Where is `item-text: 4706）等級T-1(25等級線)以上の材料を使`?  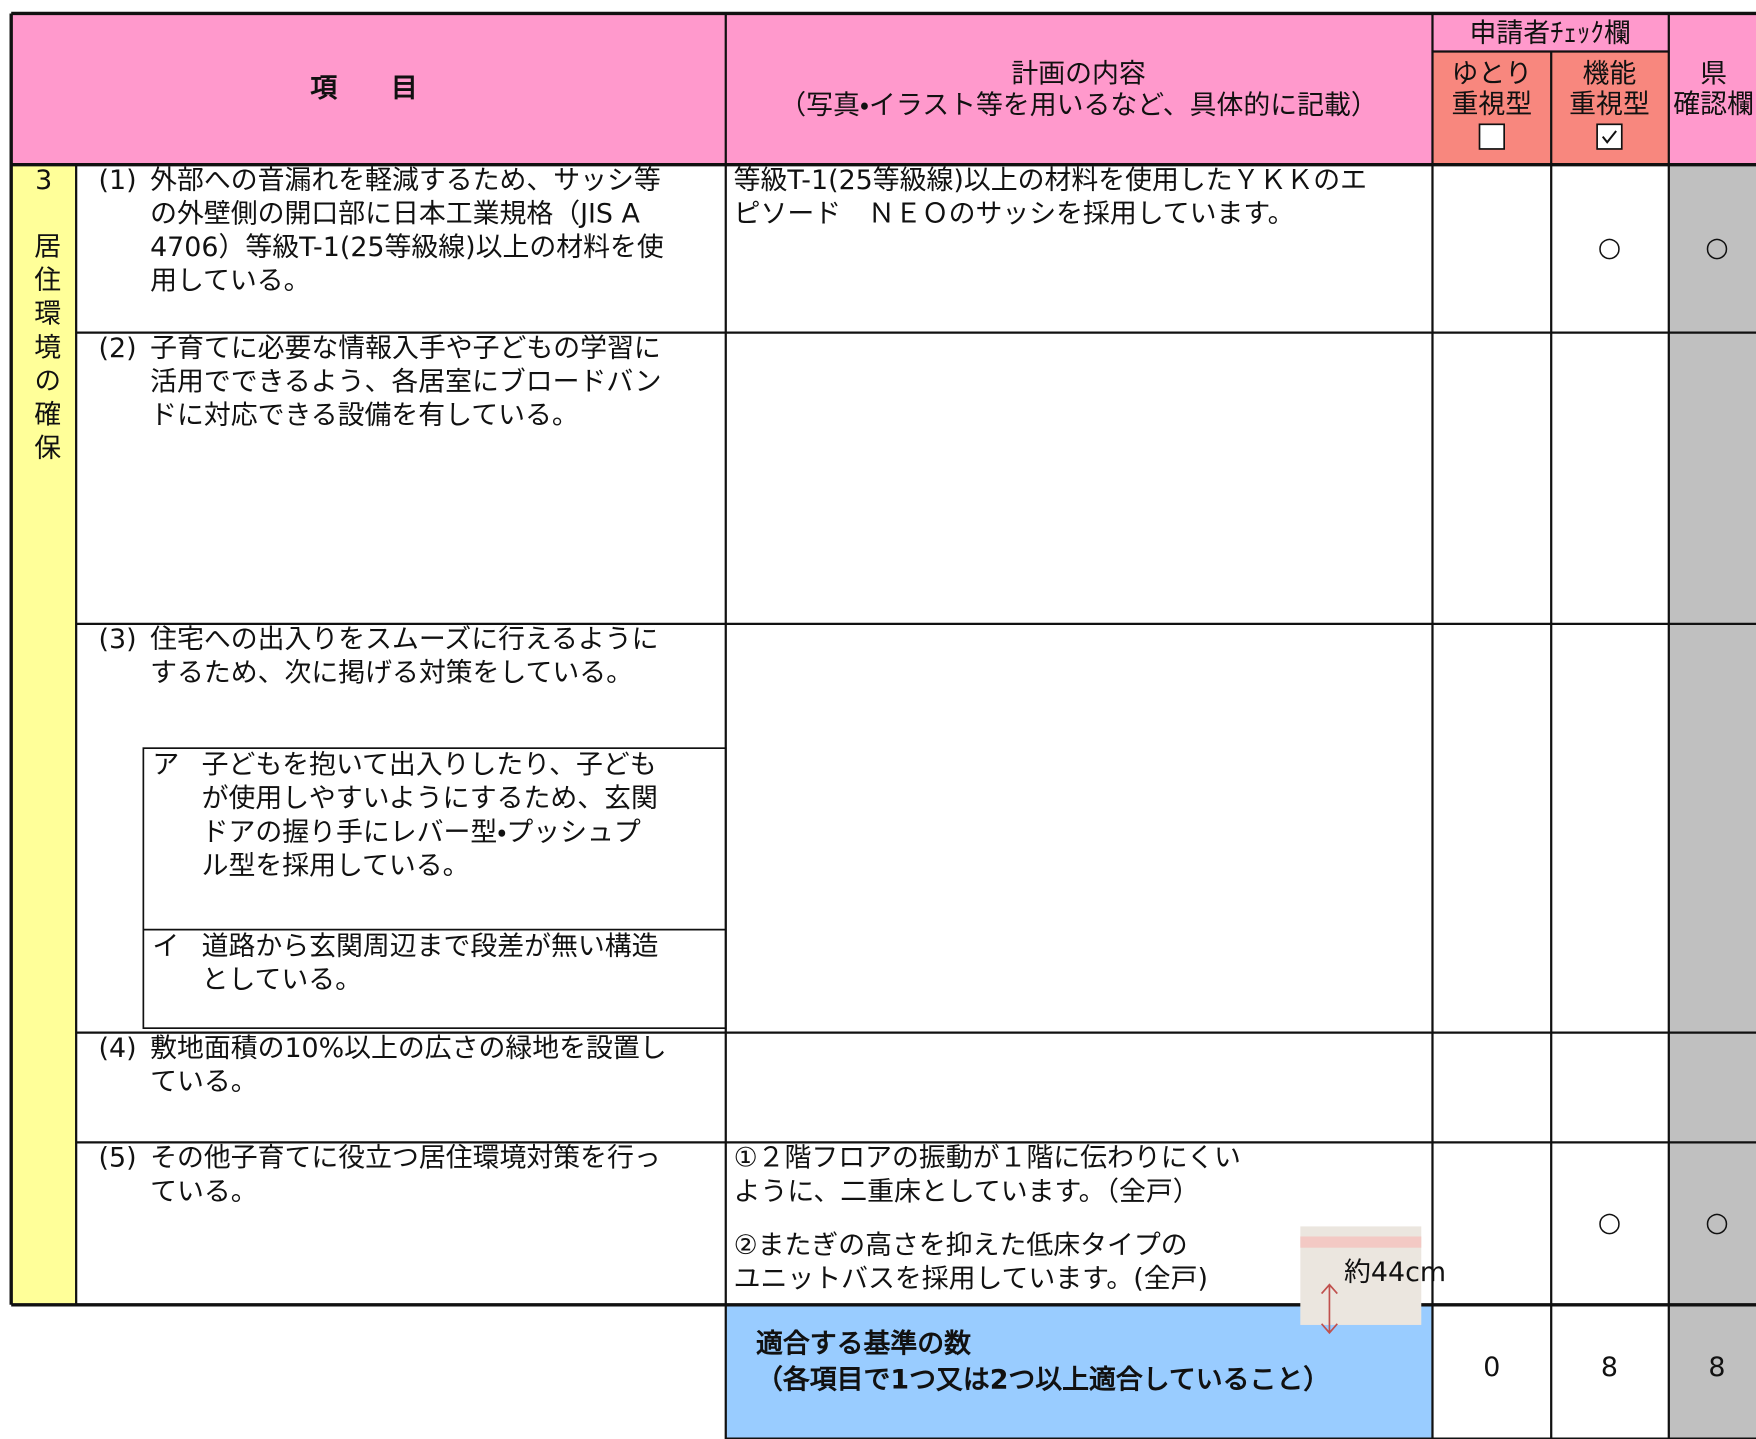
item-text: 4706）等級T-1(25等級線)以上の材料を使 is located at coordinates (407, 247).